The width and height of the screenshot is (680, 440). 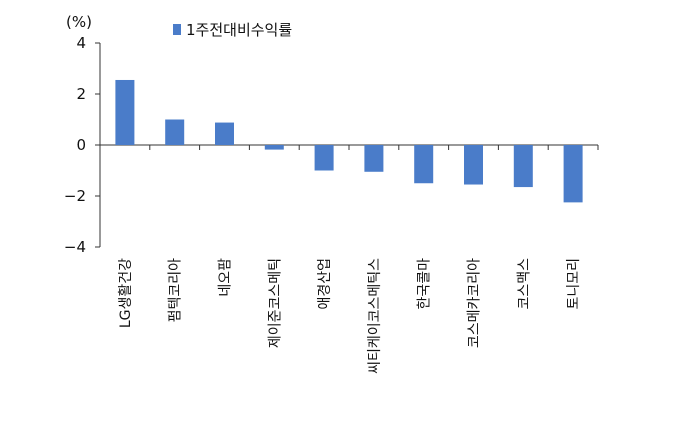 I want to click on x-category-label: LG생활건강, so click(x=126, y=293).